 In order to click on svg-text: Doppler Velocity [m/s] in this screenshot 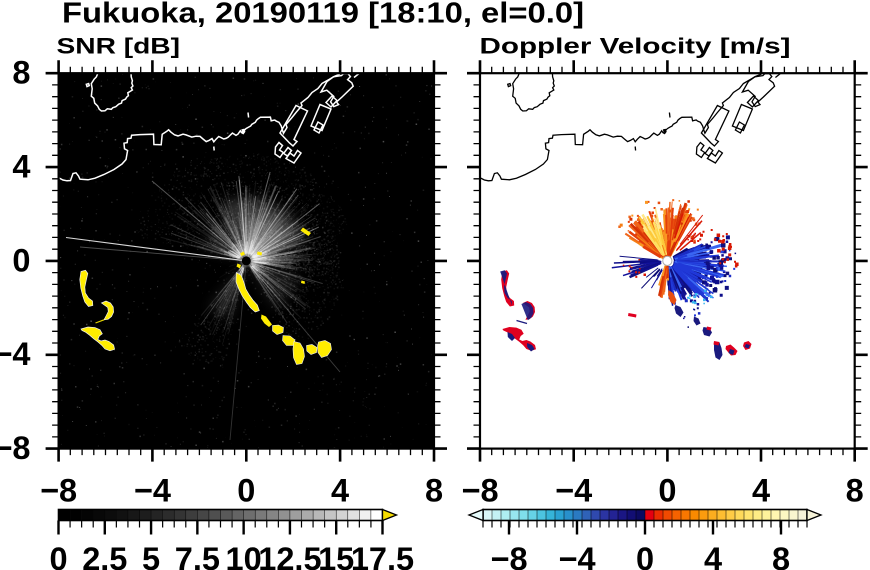, I will do `click(635, 46)`.